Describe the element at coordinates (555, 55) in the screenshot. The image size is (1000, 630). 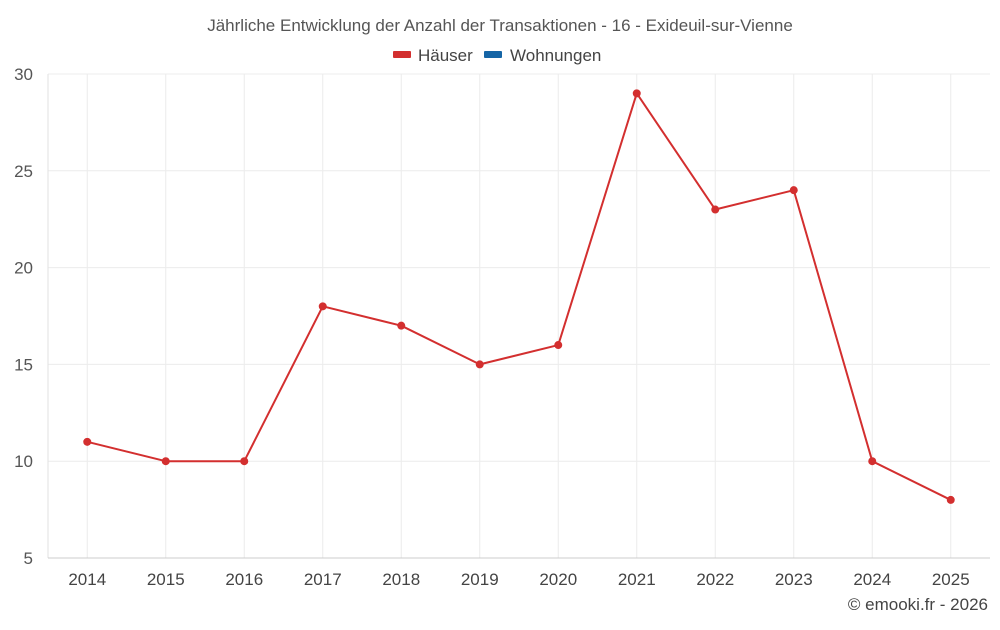
I see `legend-label-wohnungen: Wohnungen` at that location.